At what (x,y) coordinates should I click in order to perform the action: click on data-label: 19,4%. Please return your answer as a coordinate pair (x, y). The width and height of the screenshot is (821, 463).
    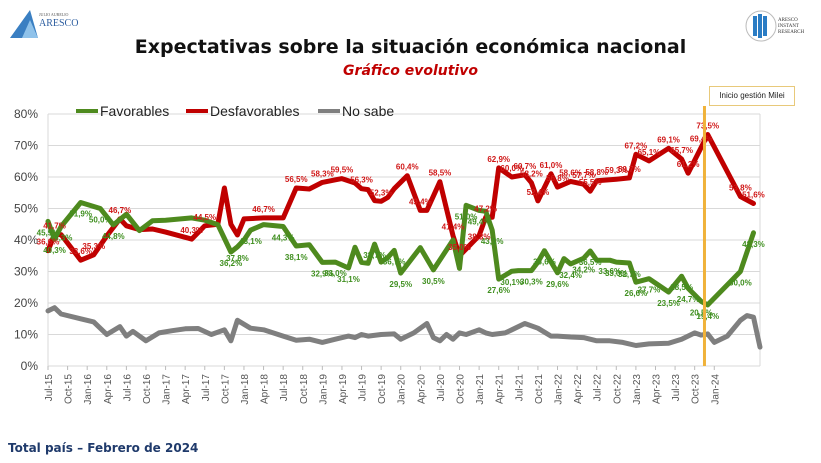
    Looking at the image, I should click on (707, 316).